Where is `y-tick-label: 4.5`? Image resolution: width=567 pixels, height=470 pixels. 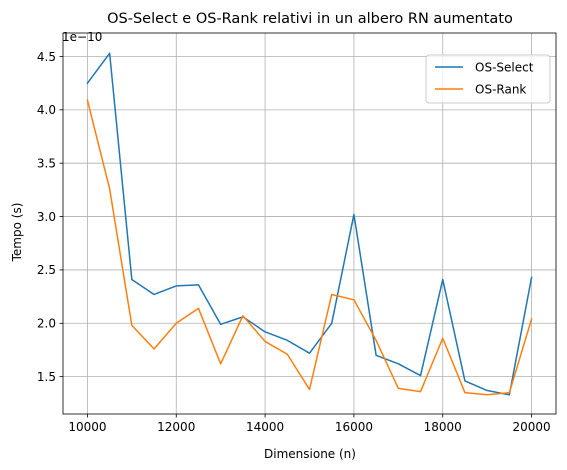
y-tick-label: 4.5 is located at coordinates (46, 57).